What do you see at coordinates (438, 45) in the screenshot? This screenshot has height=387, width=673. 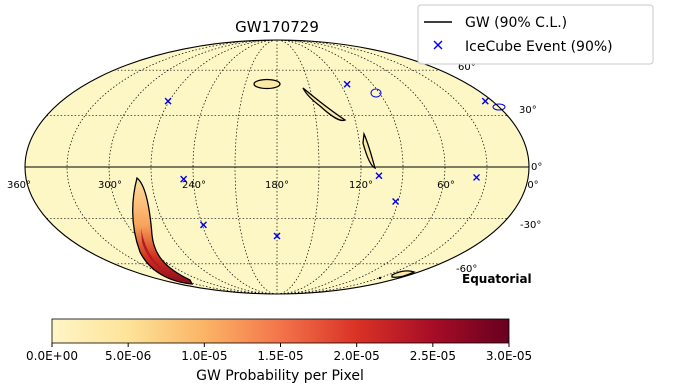 I see `legend-x-marker-icon` at bounding box center [438, 45].